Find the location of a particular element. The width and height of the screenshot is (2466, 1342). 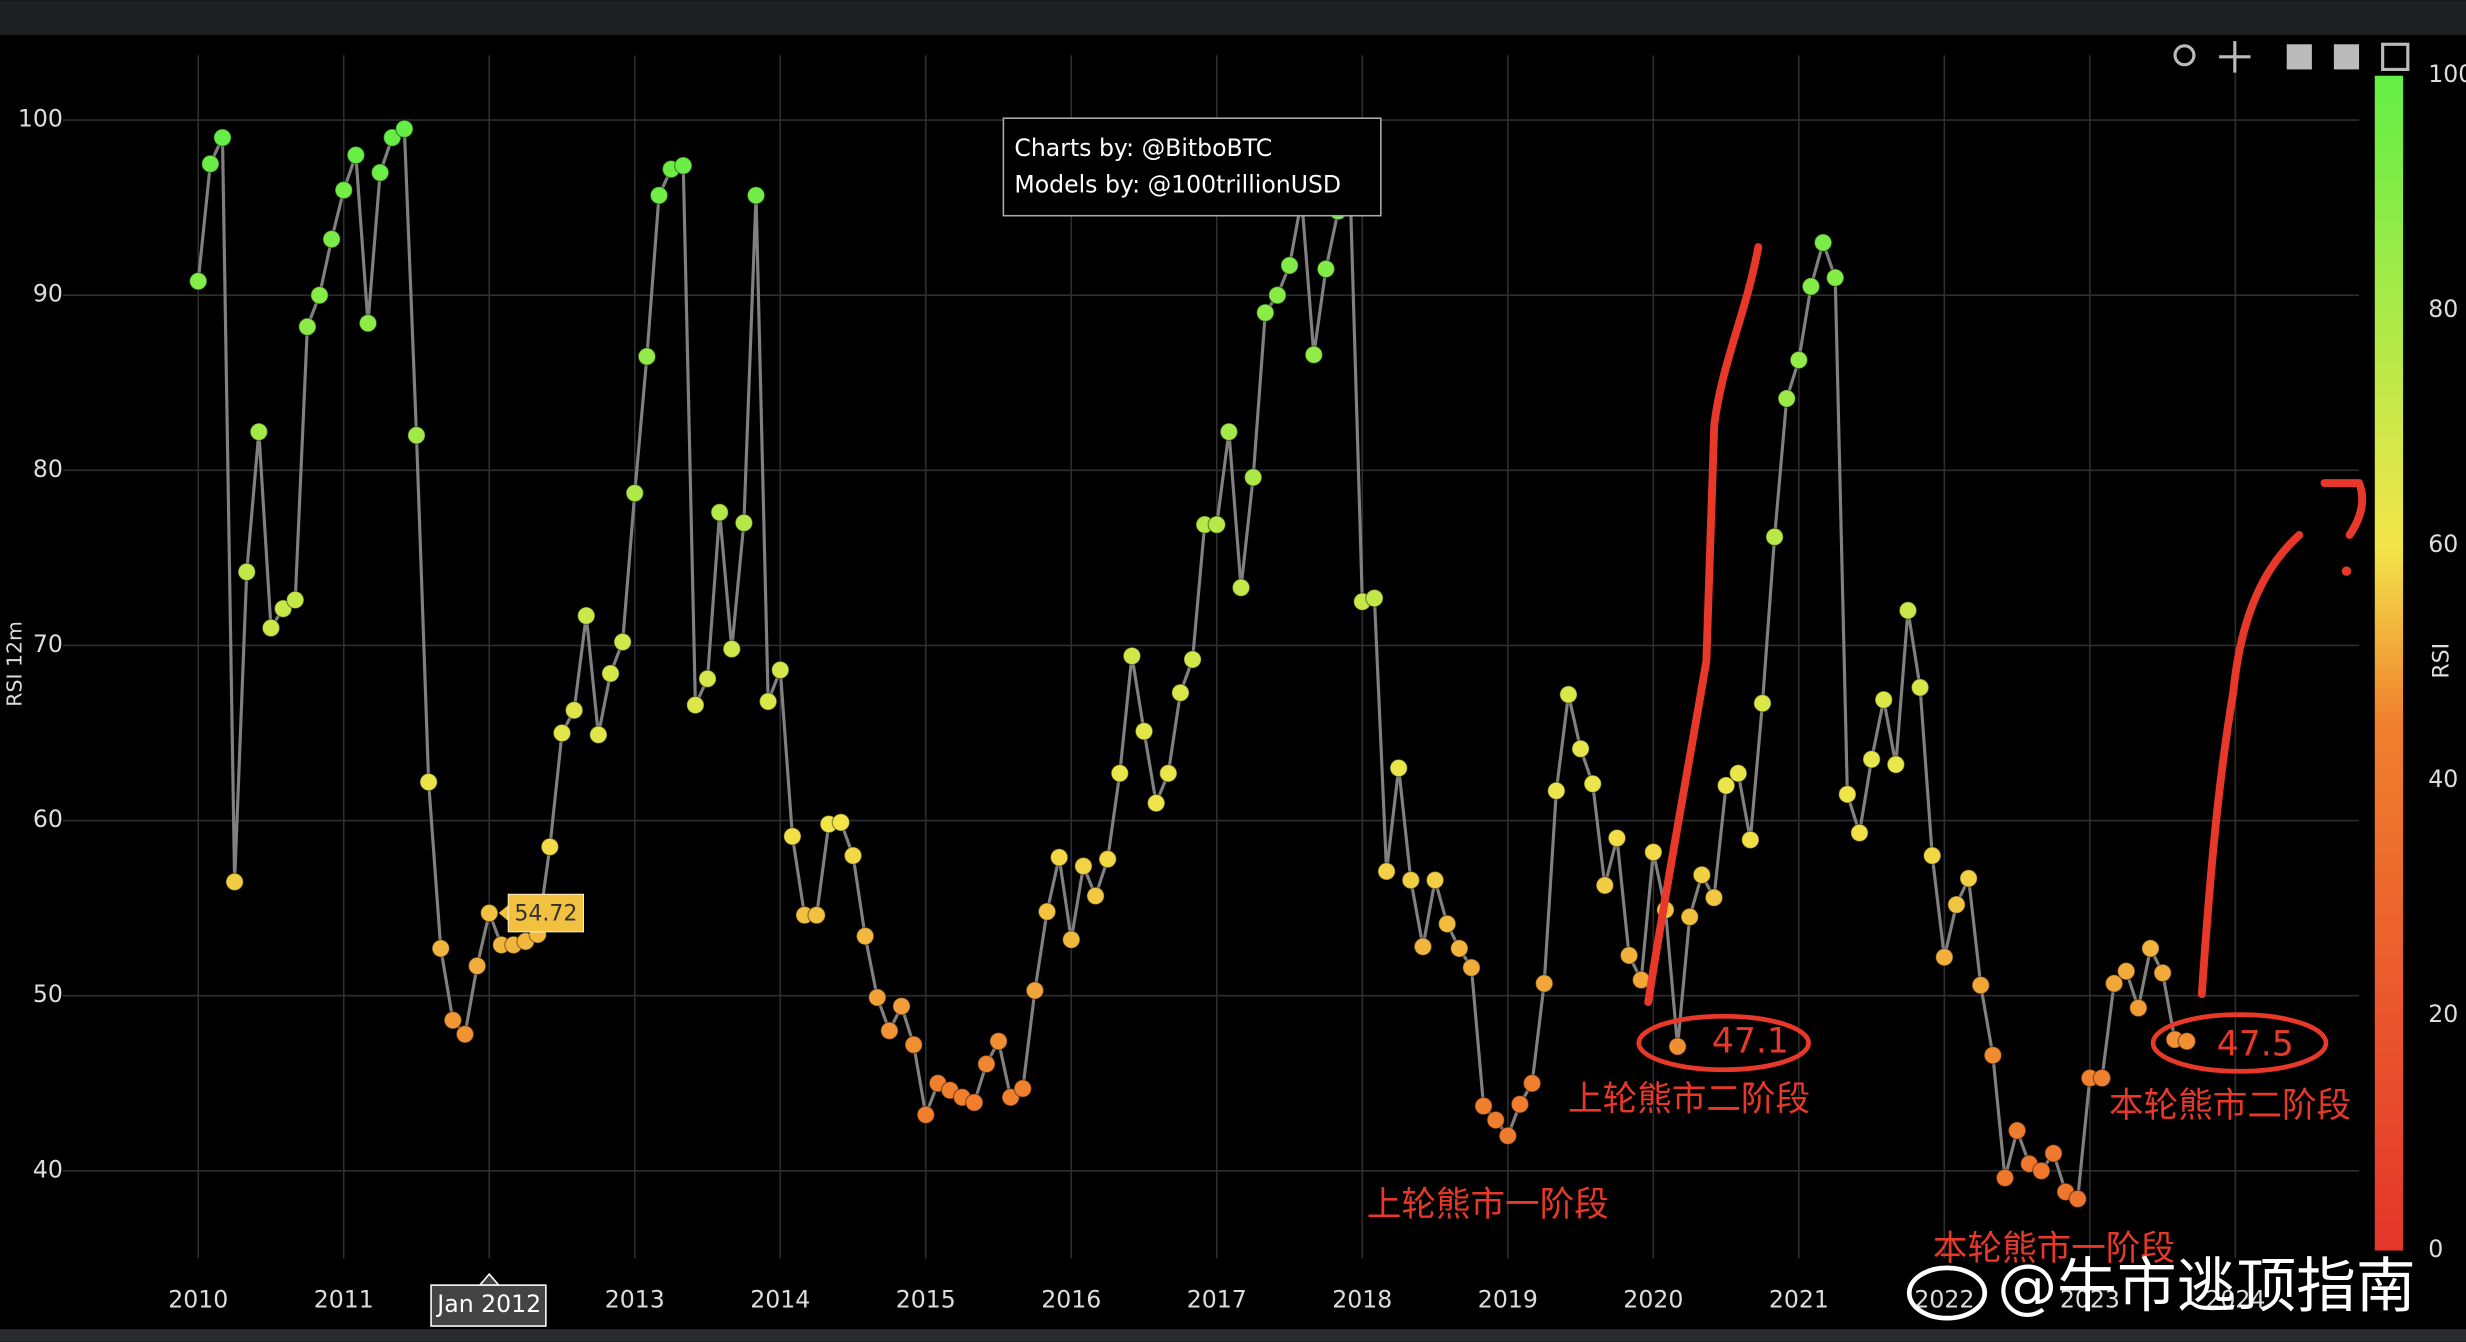

y-tick-label: 40 is located at coordinates (48, 1169).